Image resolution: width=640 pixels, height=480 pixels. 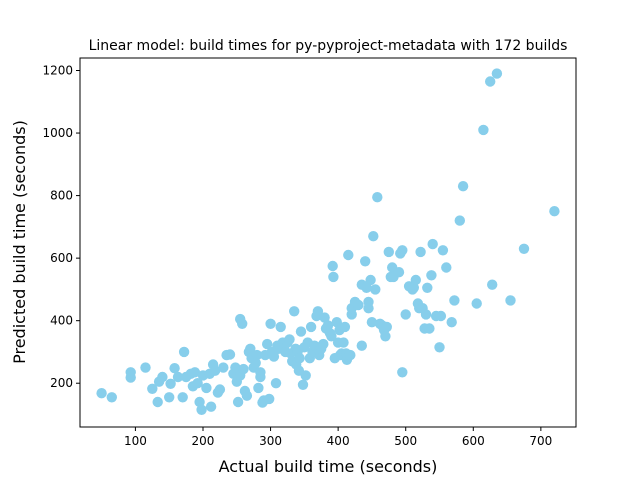 What do you see at coordinates (61, 383) in the screenshot?
I see `y-tick-label: 200` at bounding box center [61, 383].